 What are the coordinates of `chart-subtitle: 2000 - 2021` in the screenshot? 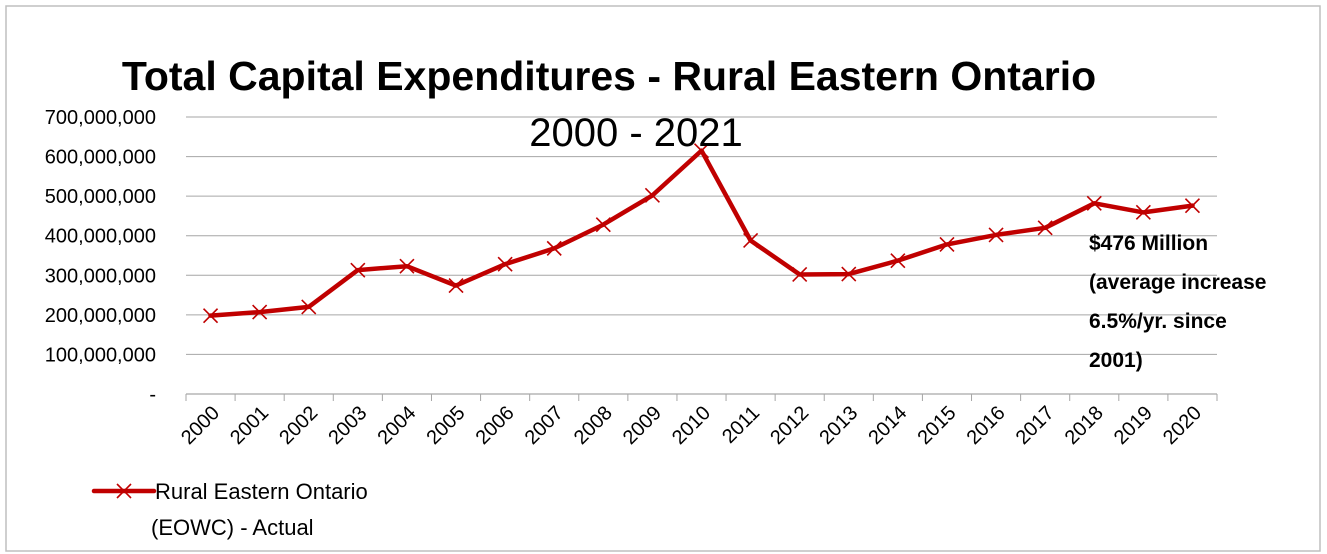 It's located at (636, 133).